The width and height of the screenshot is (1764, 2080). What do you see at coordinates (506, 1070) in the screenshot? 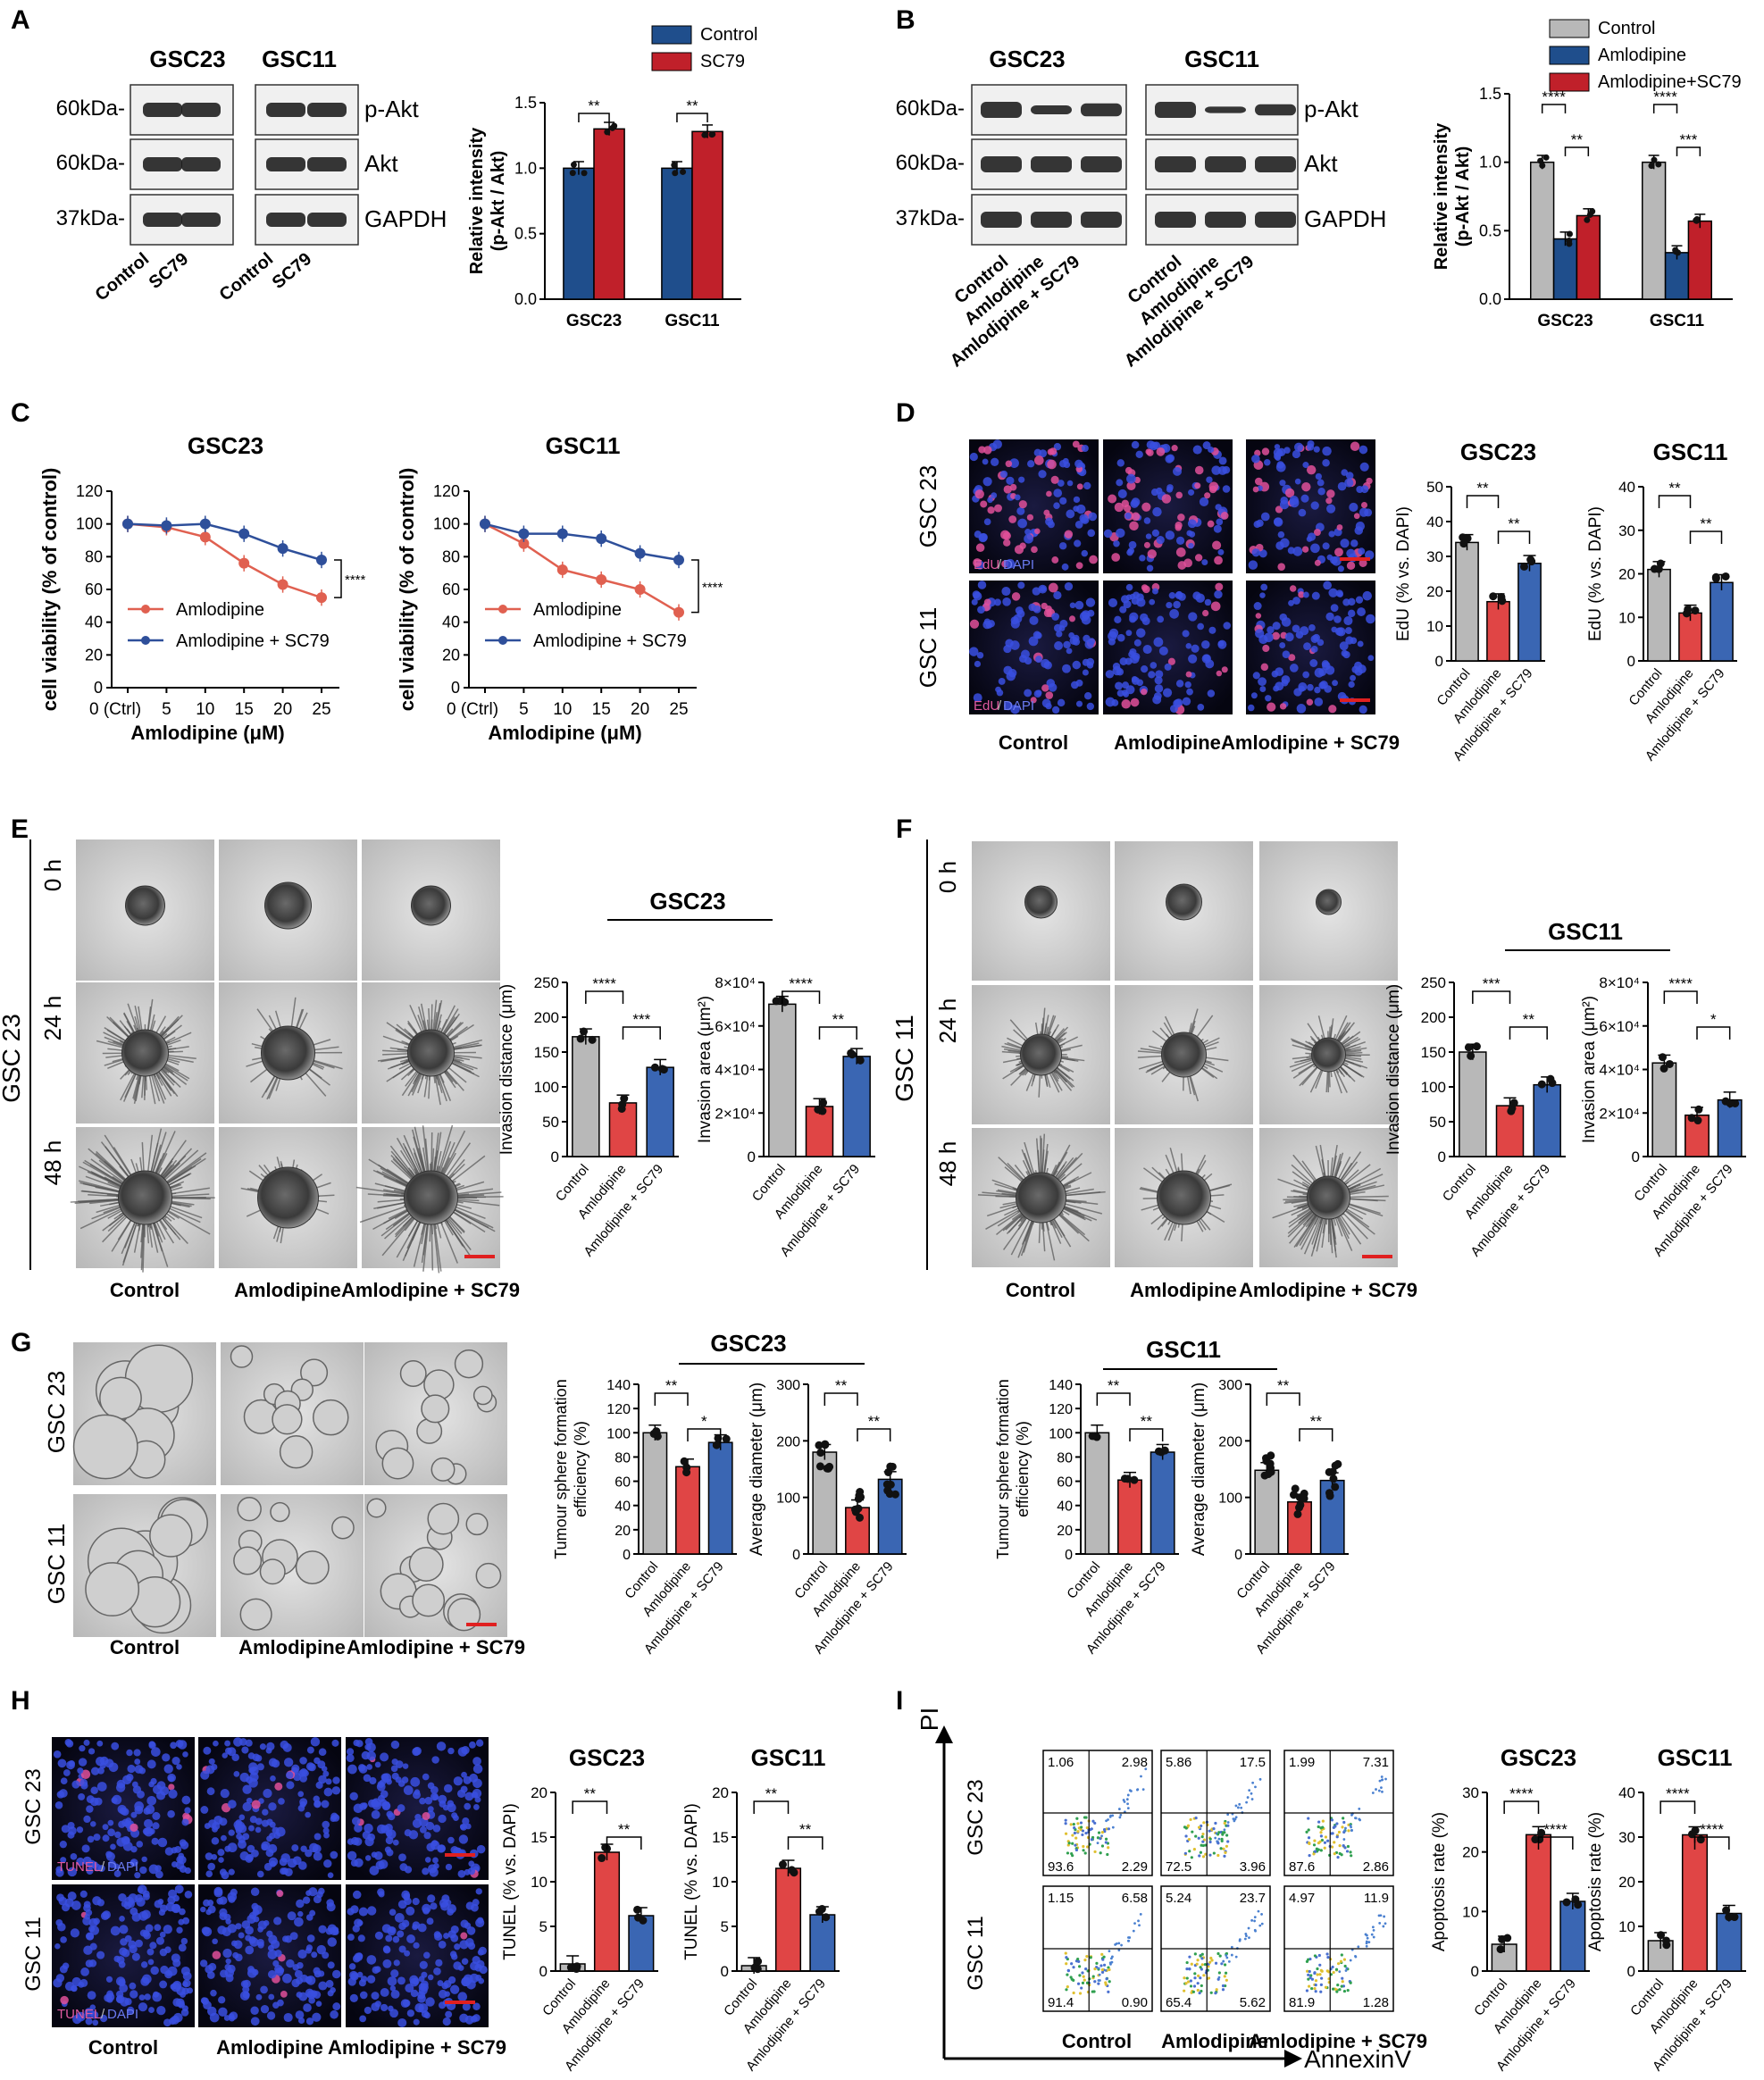
I see `y-axis-label: Invasion distance (μm)` at bounding box center [506, 1070].